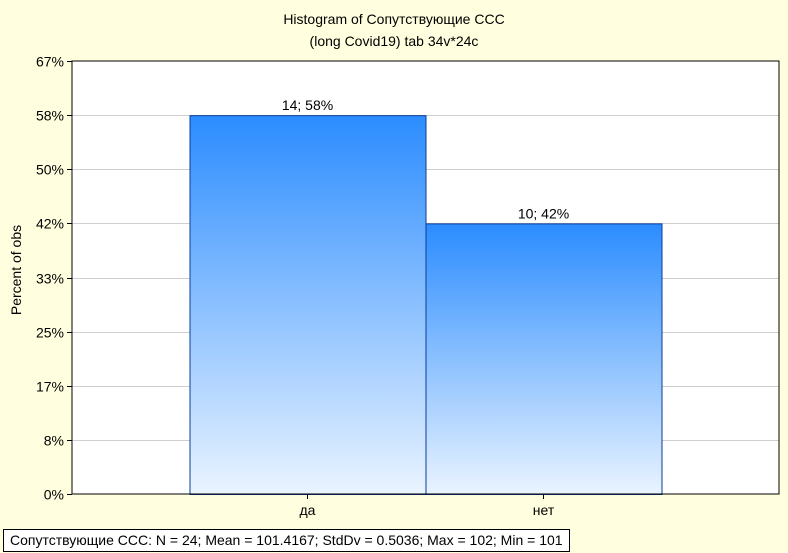 The height and width of the screenshot is (553, 788). What do you see at coordinates (54, 441) in the screenshot?
I see `y-tick-label: 8%` at bounding box center [54, 441].